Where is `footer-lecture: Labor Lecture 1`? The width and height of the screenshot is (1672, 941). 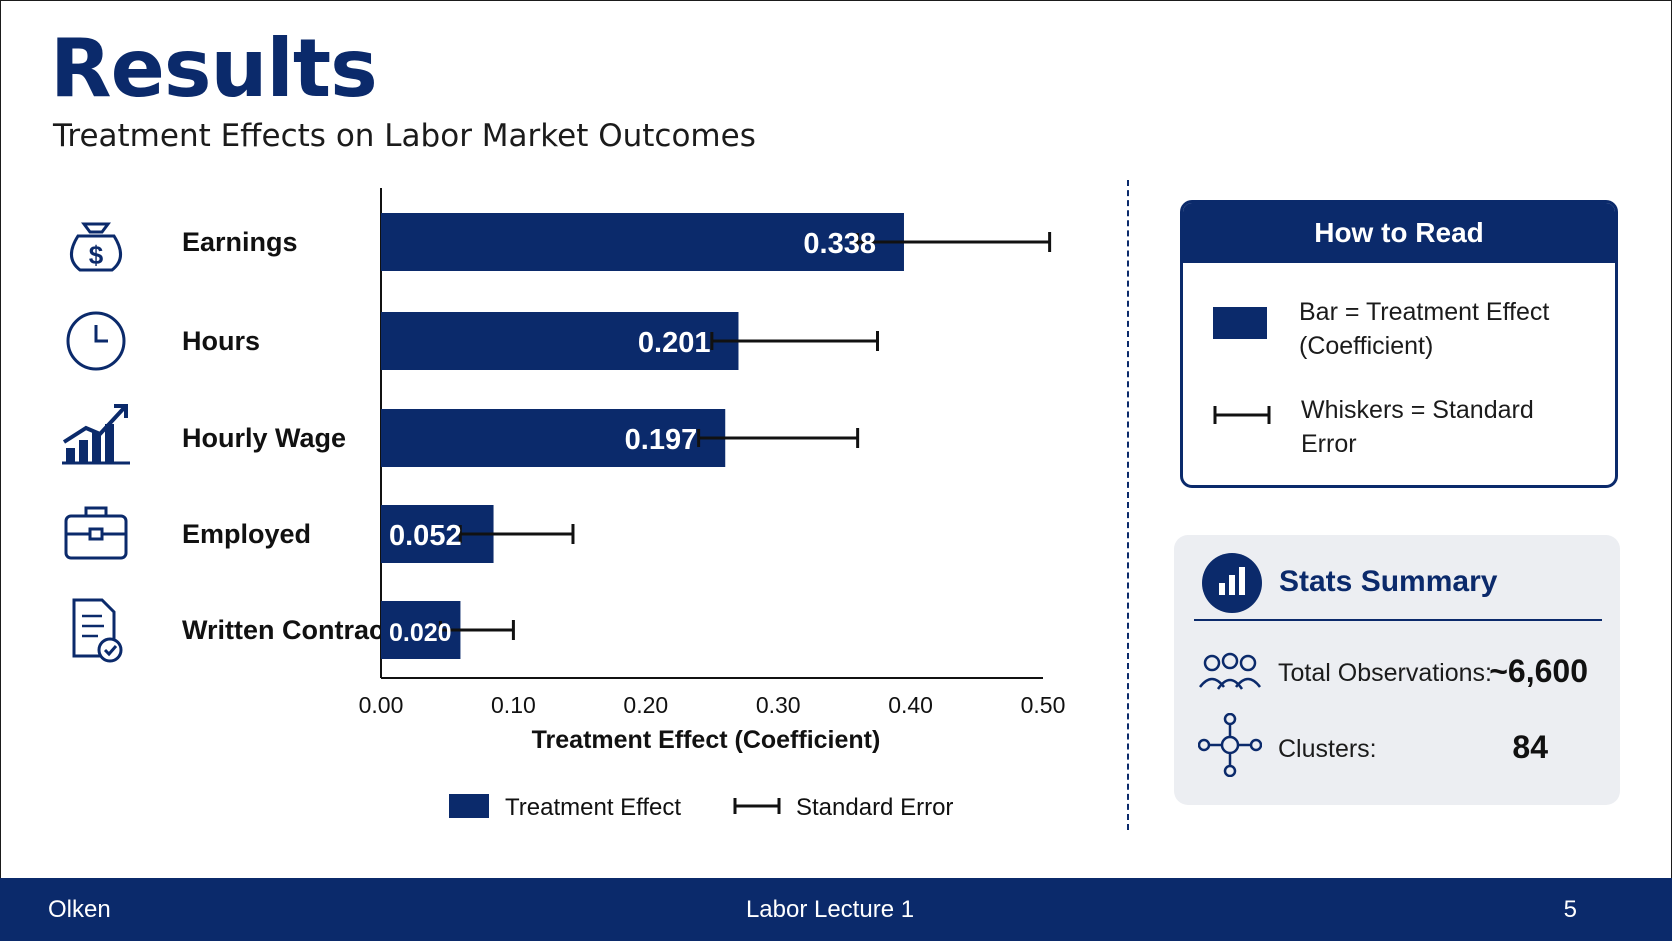 footer-lecture: Labor Lecture 1 is located at coordinates (830, 909).